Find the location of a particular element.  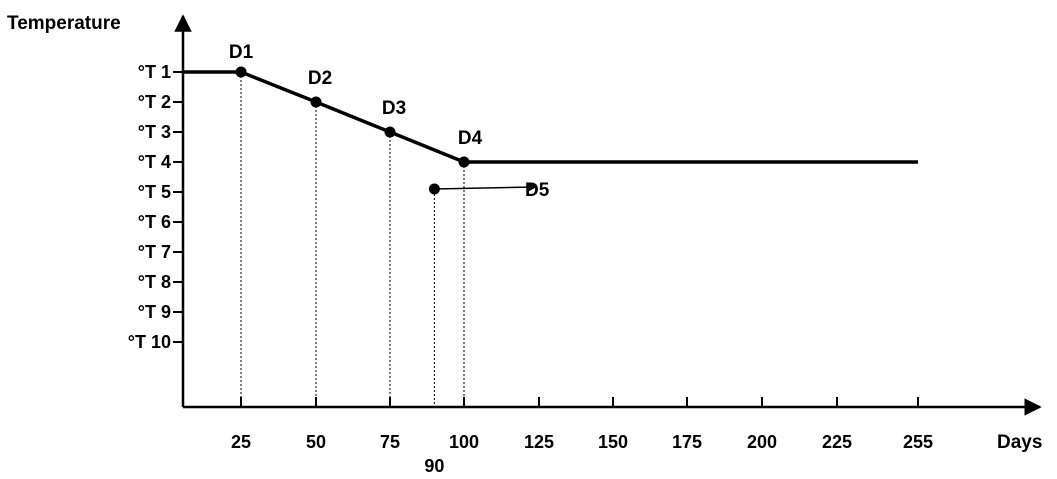

x-tick-label: 50 is located at coordinates (316, 442).